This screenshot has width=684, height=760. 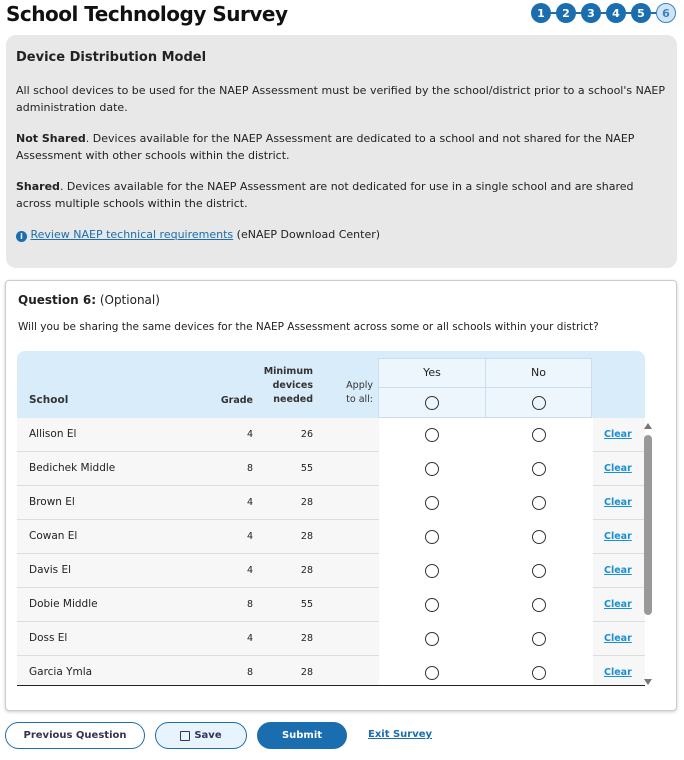 What do you see at coordinates (52, 502) in the screenshot?
I see `school-name: Brown El` at bounding box center [52, 502].